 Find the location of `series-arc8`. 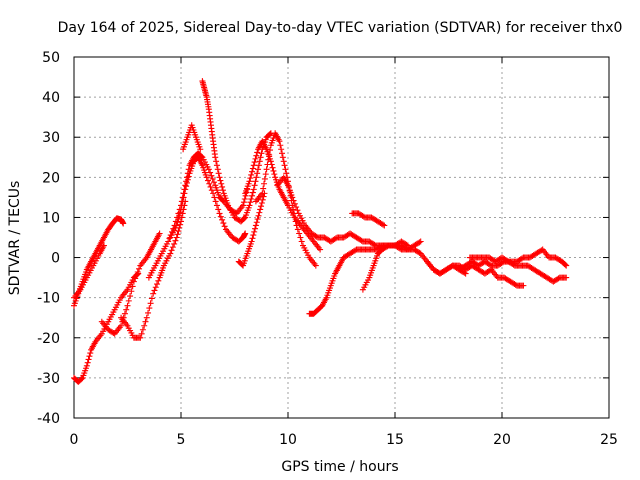

series-arc8 is located at coordinates (236, 151).